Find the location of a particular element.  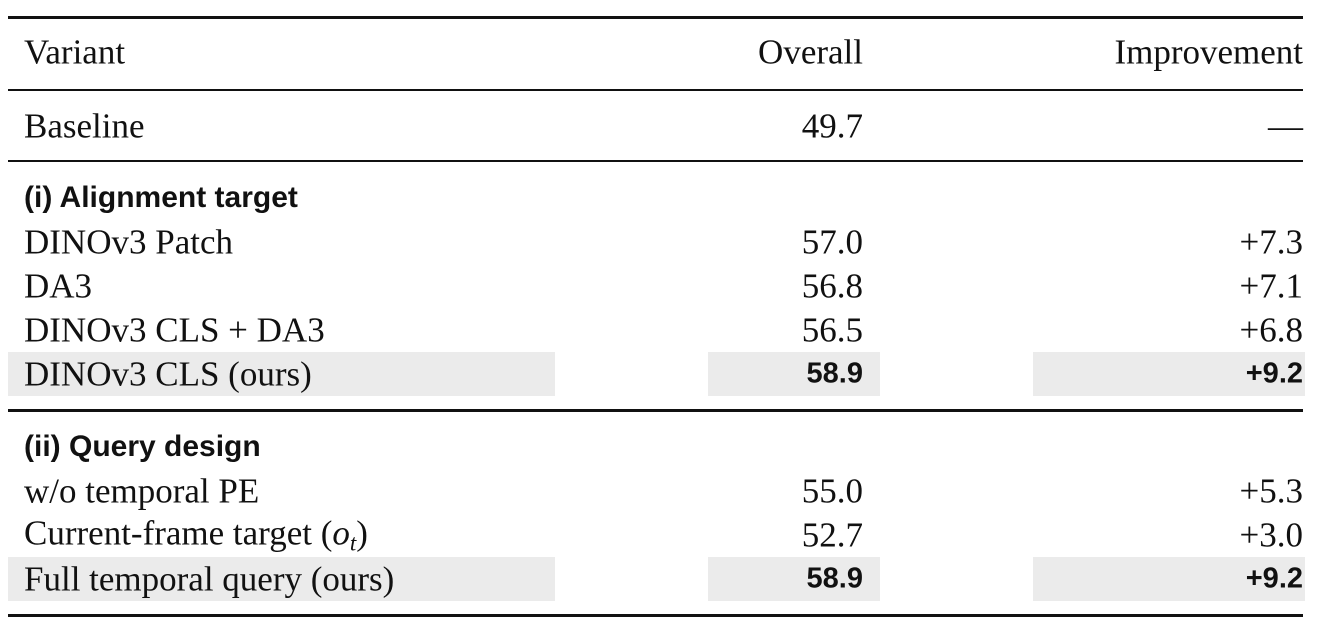

cell: +3.0 is located at coordinates (1271, 535).